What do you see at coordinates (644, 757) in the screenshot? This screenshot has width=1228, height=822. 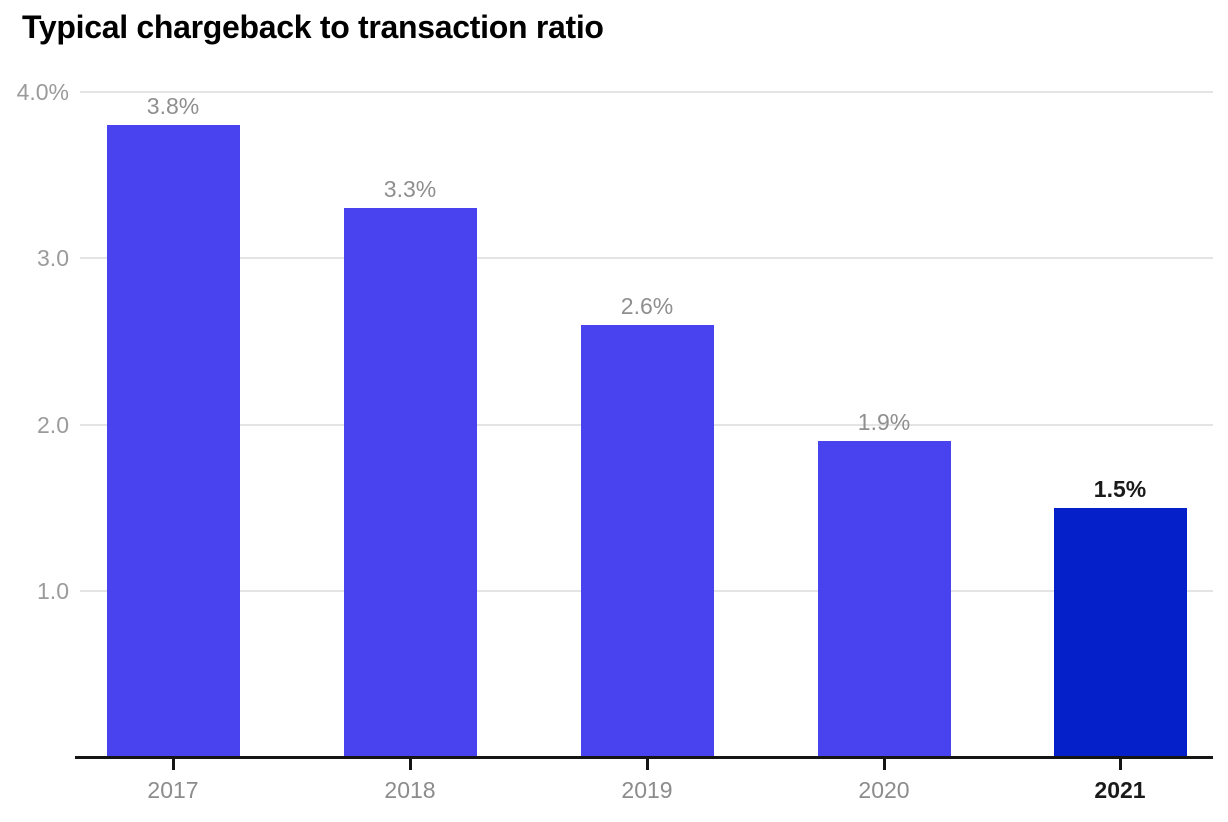 I see `x-axis-line` at bounding box center [644, 757].